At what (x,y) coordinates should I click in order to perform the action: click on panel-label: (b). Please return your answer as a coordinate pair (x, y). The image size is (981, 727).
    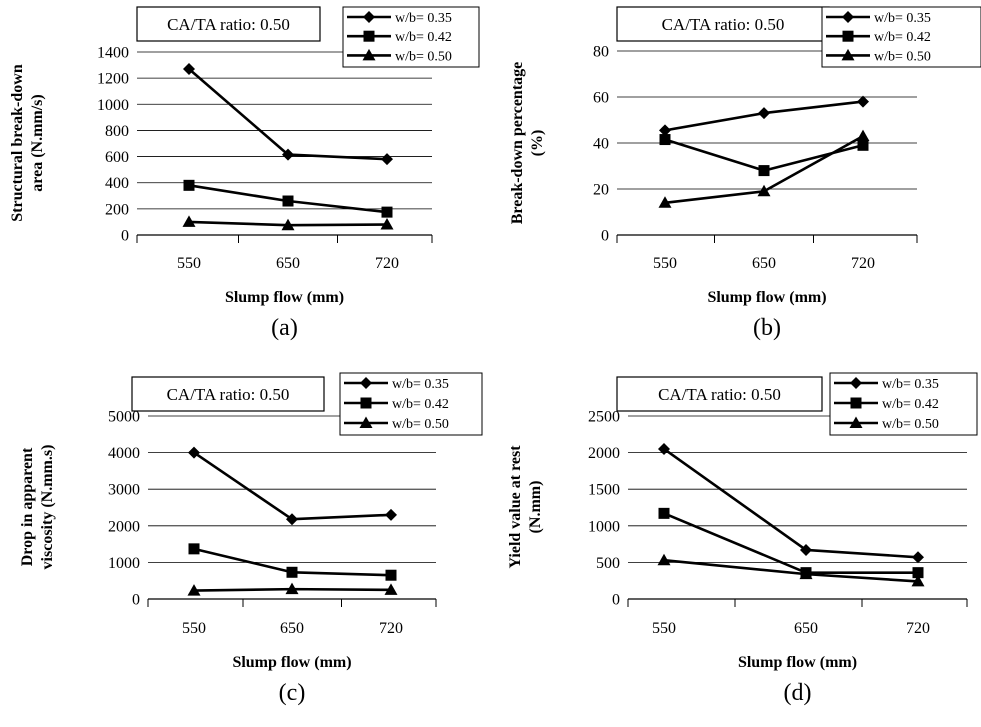
    Looking at the image, I should click on (767, 328).